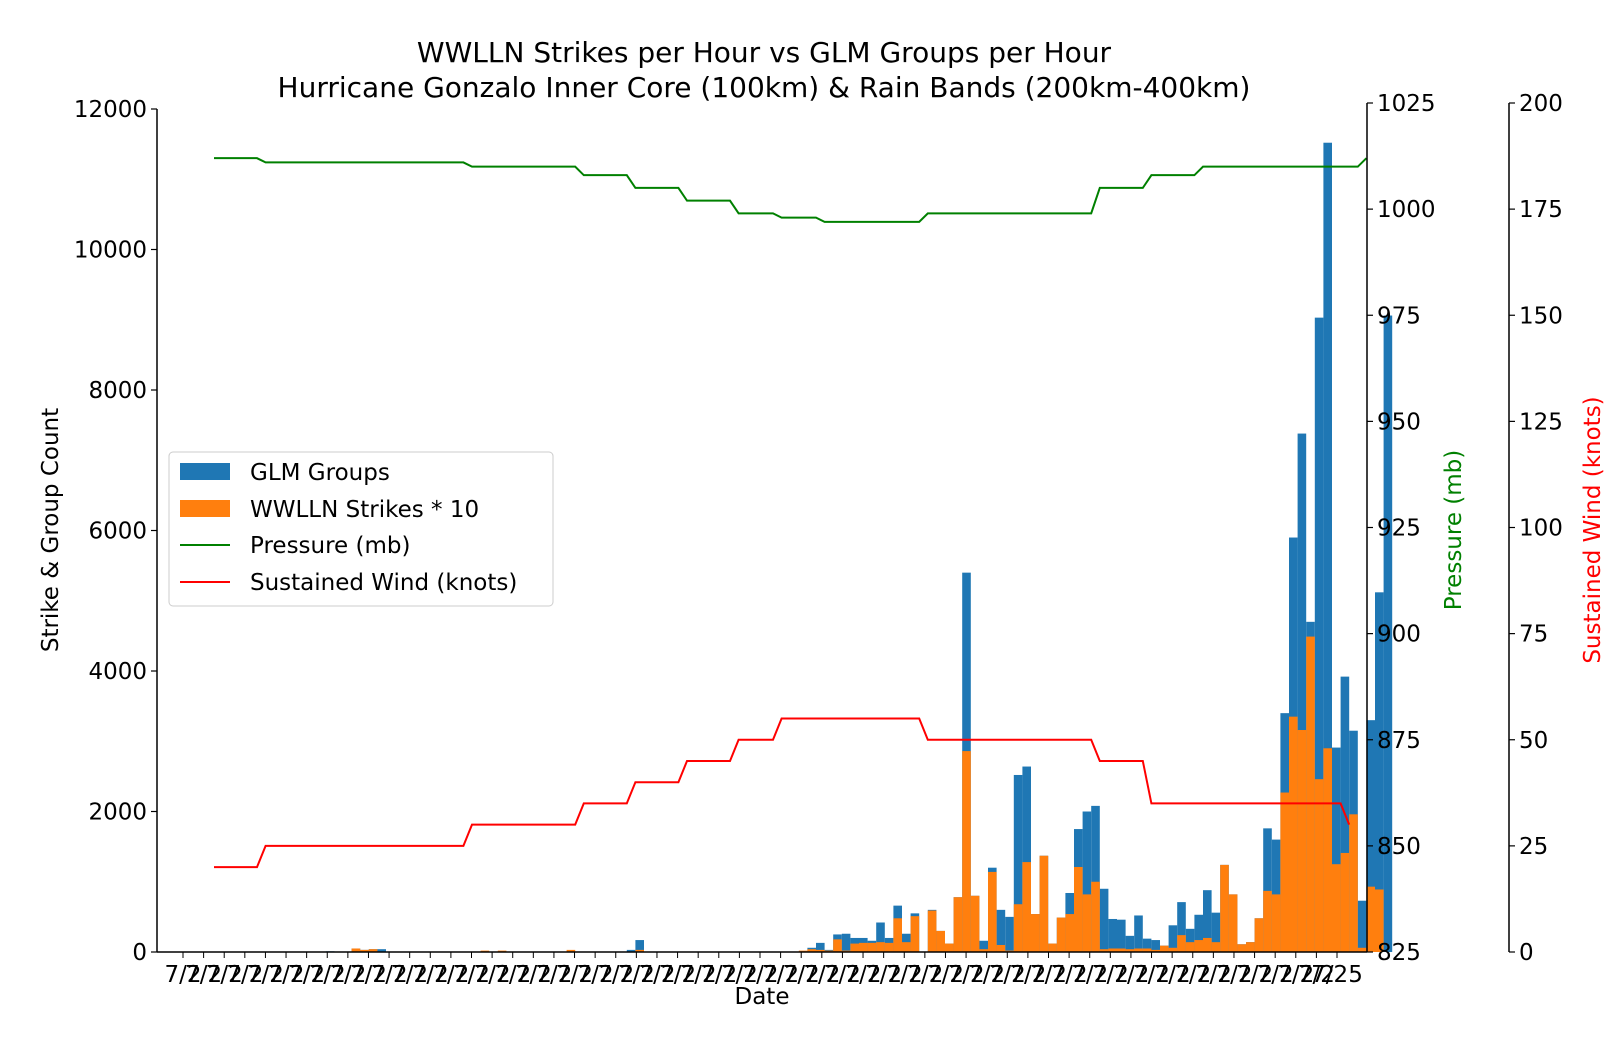 The height and width of the screenshot is (1045, 1619). I want to click on y-tick-label: 4000, so click(117, 672).